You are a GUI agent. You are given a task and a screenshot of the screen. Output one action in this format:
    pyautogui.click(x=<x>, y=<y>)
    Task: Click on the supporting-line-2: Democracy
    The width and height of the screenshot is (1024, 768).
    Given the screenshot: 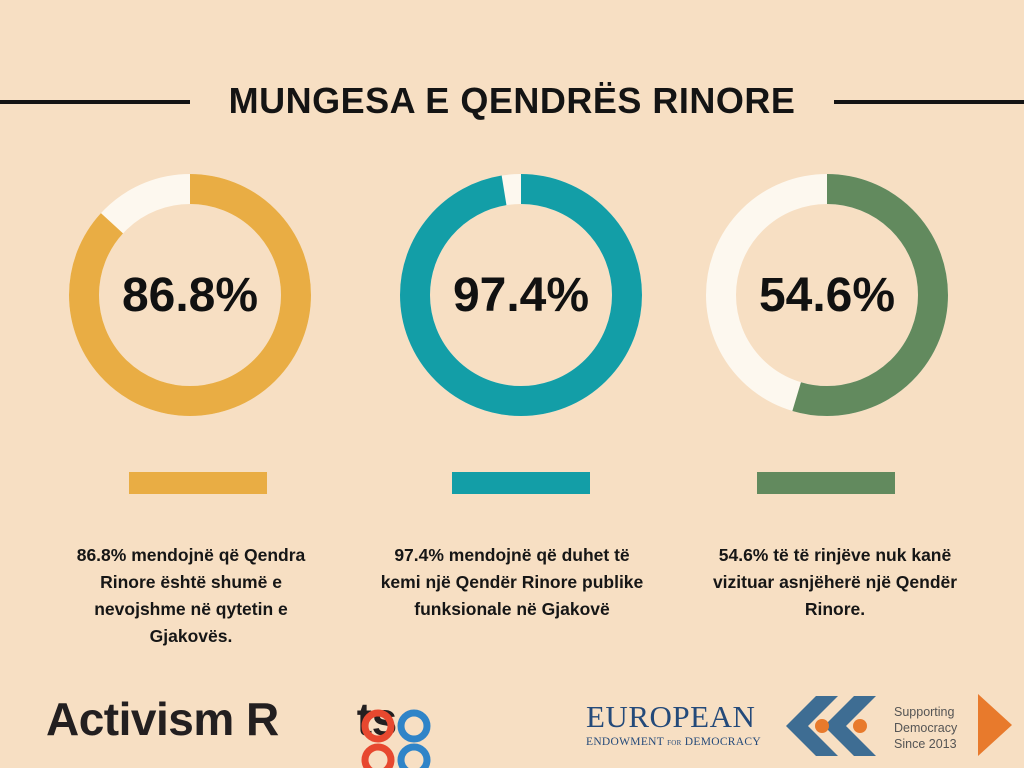 What is the action you would take?
    pyautogui.click(x=926, y=728)
    